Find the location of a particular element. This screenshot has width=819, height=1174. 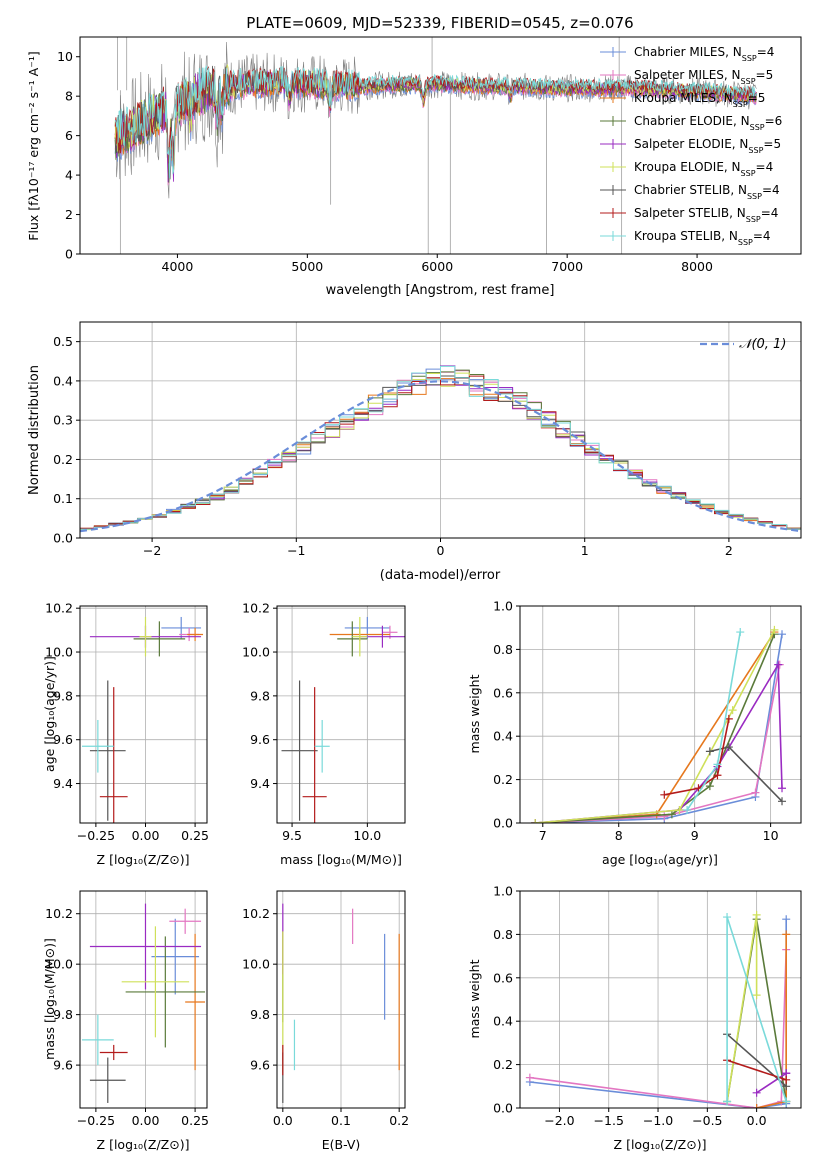

x-tick-label: 0.2 is located at coordinates (399, 1120).